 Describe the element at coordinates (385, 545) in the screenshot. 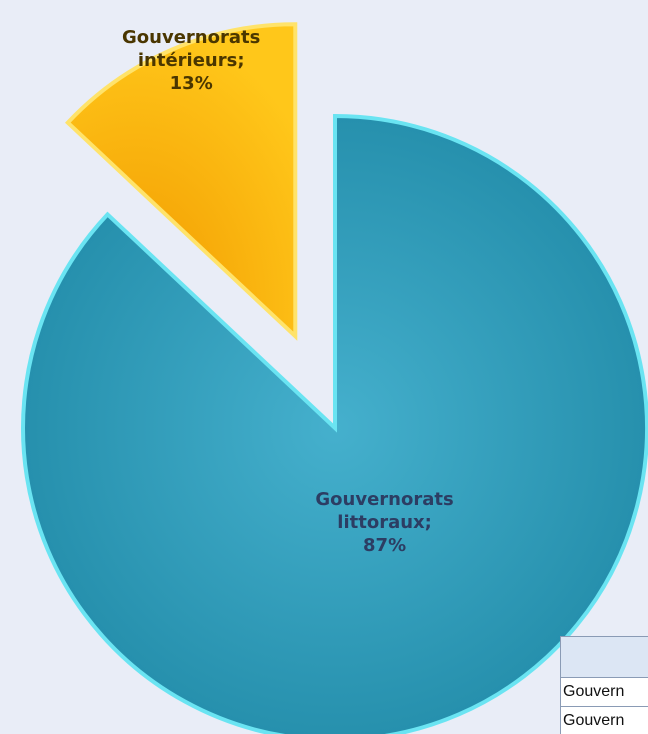

I see `slice-value-label: 87%` at that location.